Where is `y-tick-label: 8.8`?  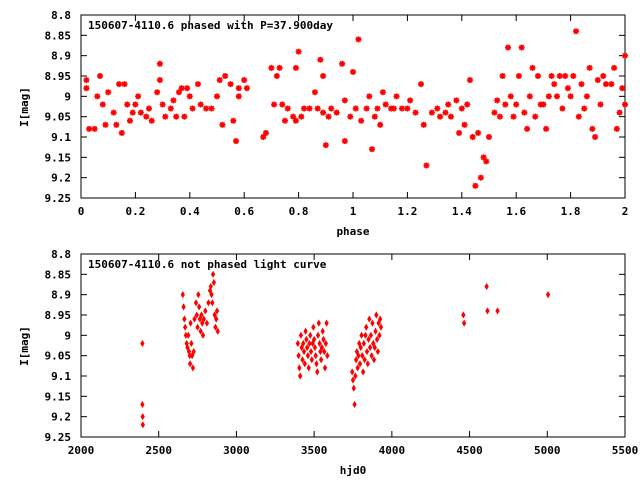
y-tick-label: 8.8 is located at coordinates (61, 254).